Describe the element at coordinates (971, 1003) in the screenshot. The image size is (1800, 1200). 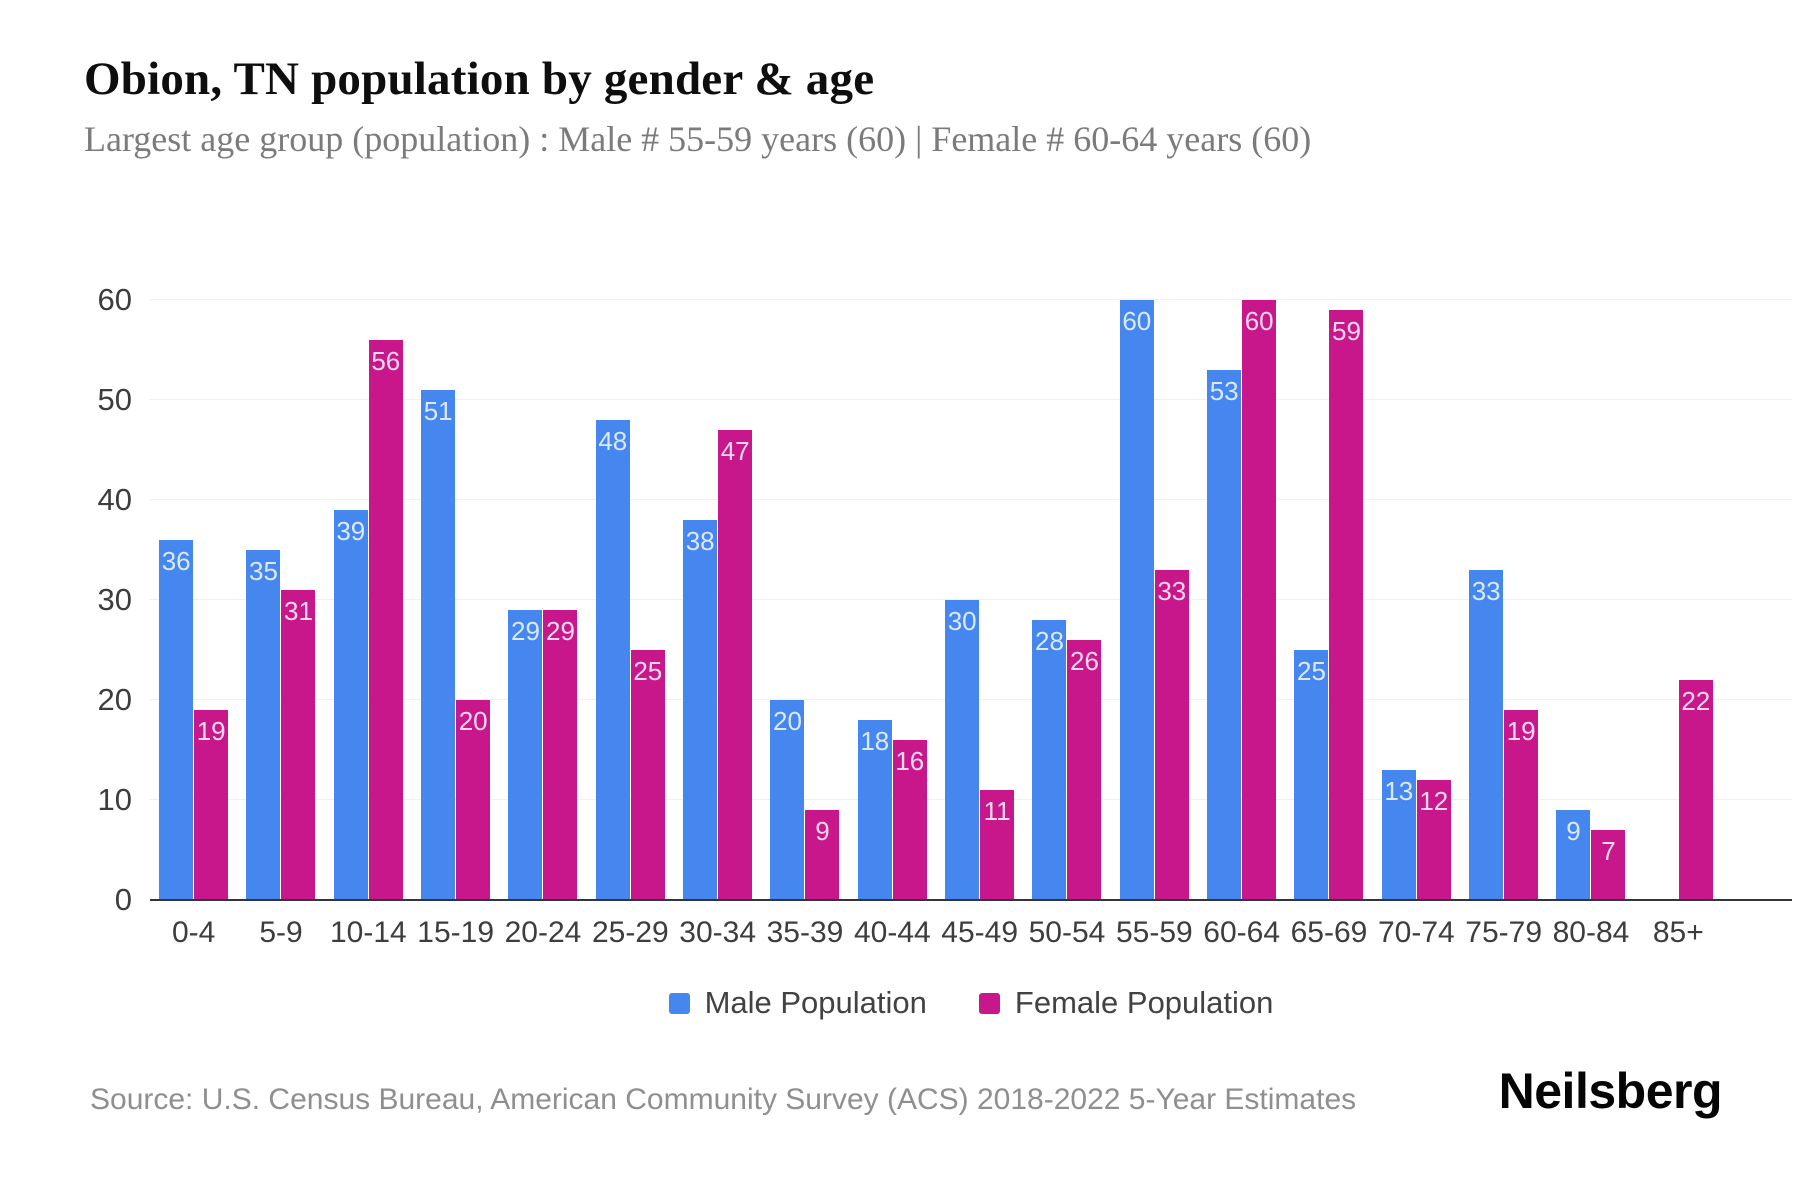
I see `legend: Male Population Female Population` at that location.